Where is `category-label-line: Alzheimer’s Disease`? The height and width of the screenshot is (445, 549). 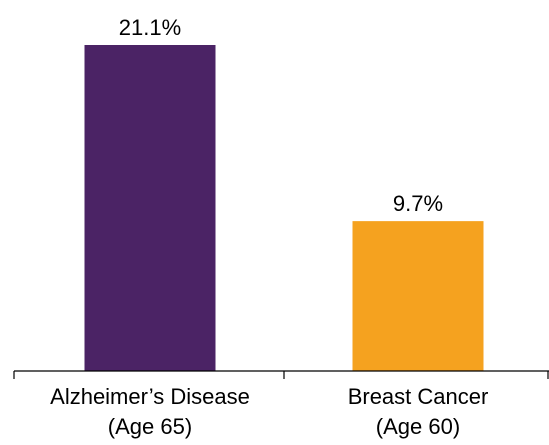
category-label-line: Alzheimer’s Disease is located at coordinates (150, 396).